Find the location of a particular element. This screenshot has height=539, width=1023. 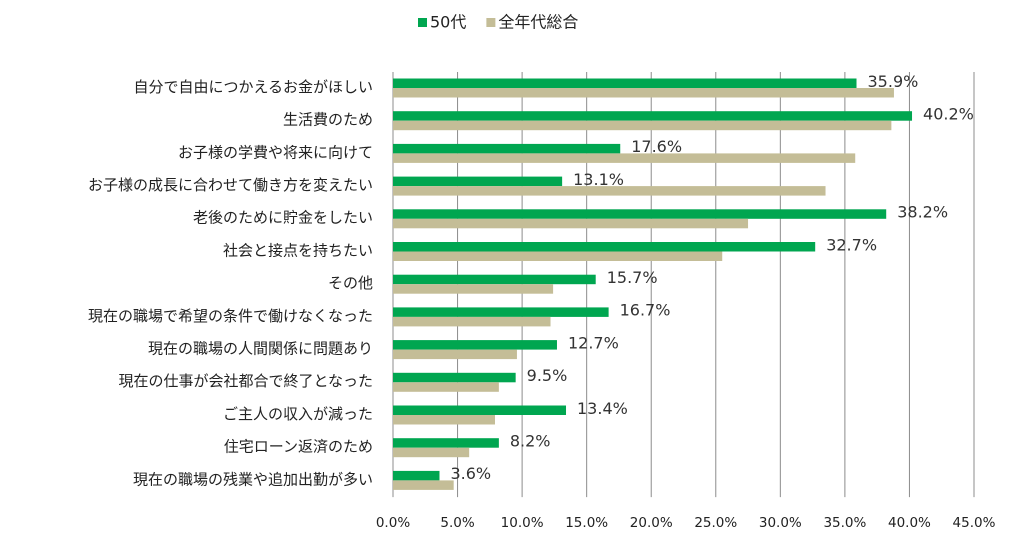

data-label: 13.4% is located at coordinates (602, 408).